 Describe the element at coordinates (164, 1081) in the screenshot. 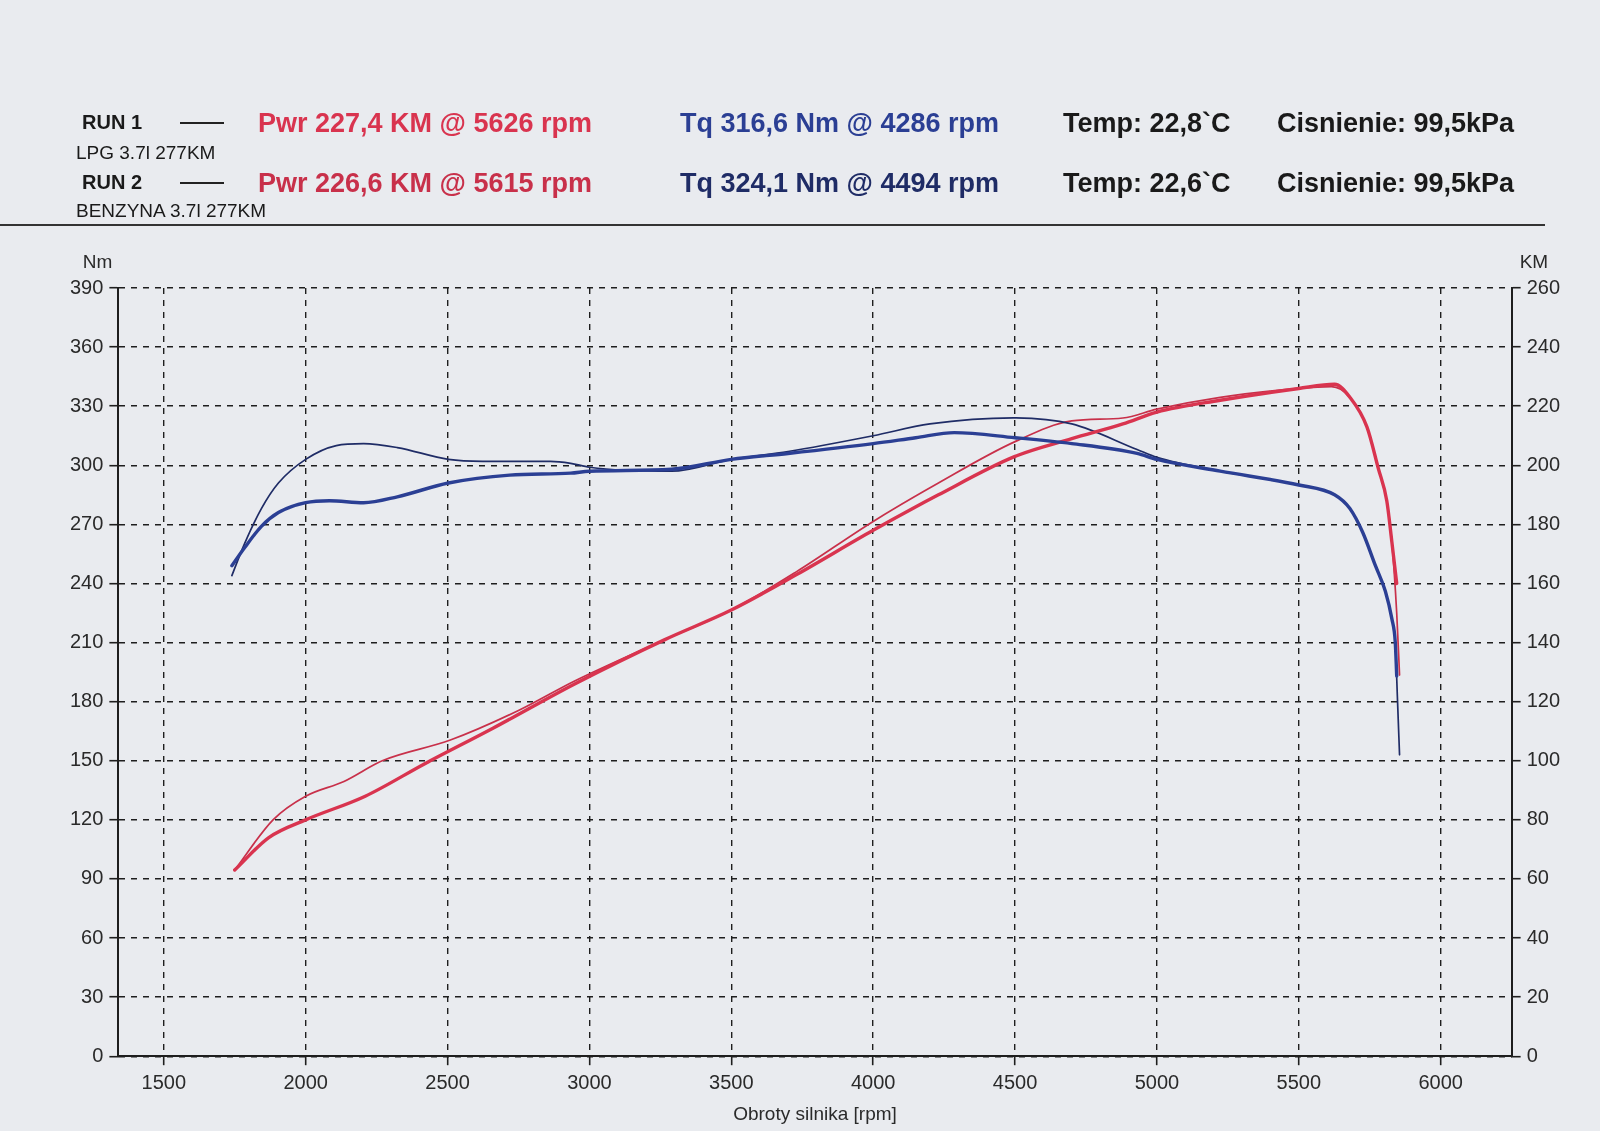

I see `x-tick-label: 1500` at that location.